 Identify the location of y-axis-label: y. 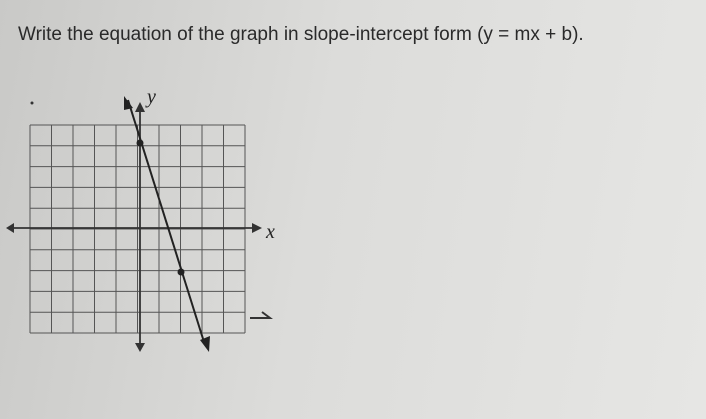
(150, 97).